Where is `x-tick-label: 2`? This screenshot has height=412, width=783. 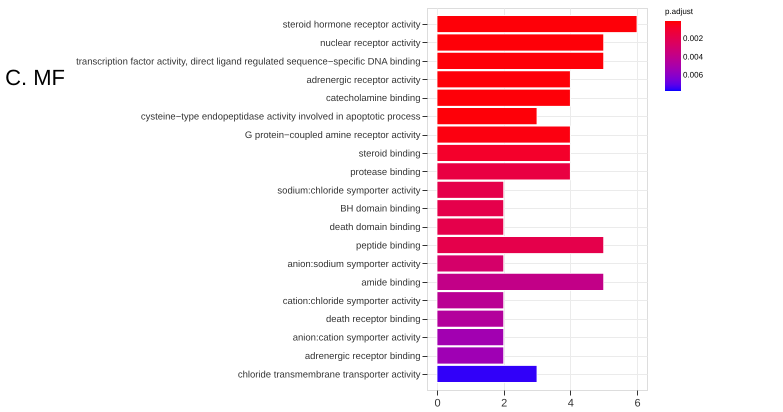 x-tick-label: 2 is located at coordinates (504, 404).